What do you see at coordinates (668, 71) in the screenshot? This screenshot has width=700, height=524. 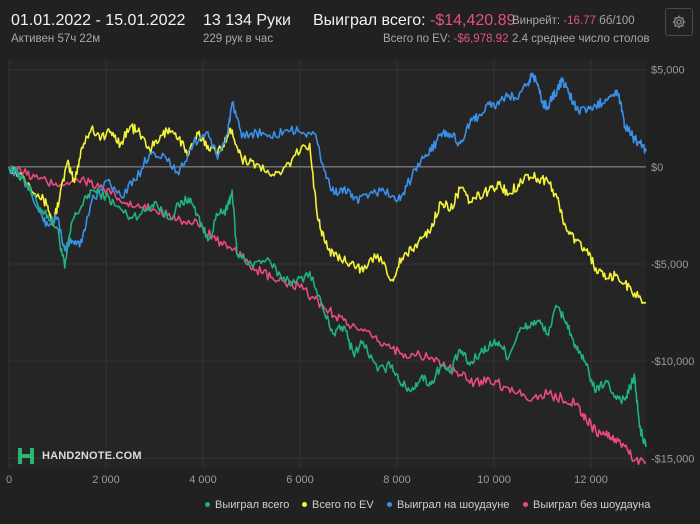 I see `y-tick-label: $5,000` at bounding box center [668, 71].